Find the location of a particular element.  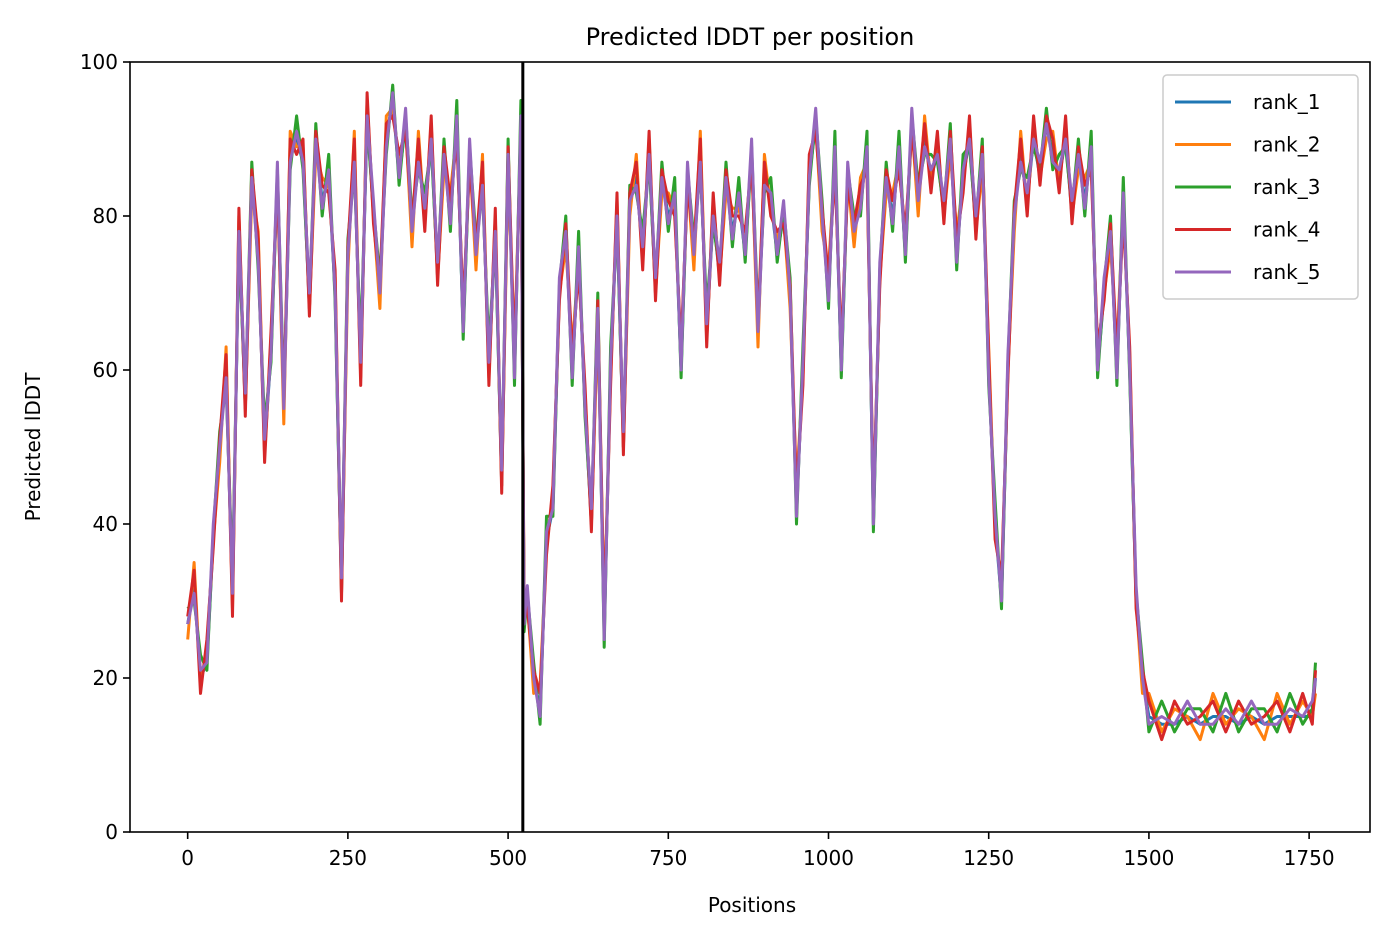

legend-label-rank_2: rank_2 is located at coordinates (1286, 145).